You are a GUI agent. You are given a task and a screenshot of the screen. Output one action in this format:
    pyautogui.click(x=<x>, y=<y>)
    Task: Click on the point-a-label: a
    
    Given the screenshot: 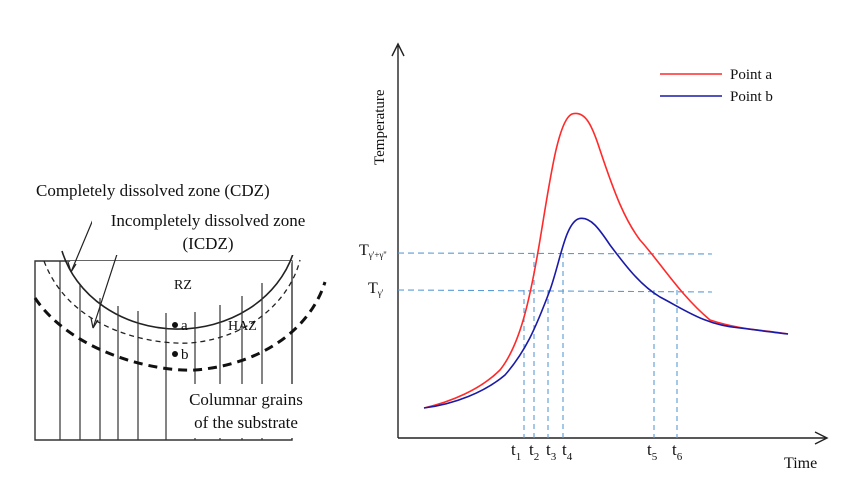 What is the action you would take?
    pyautogui.click(x=184, y=326)
    